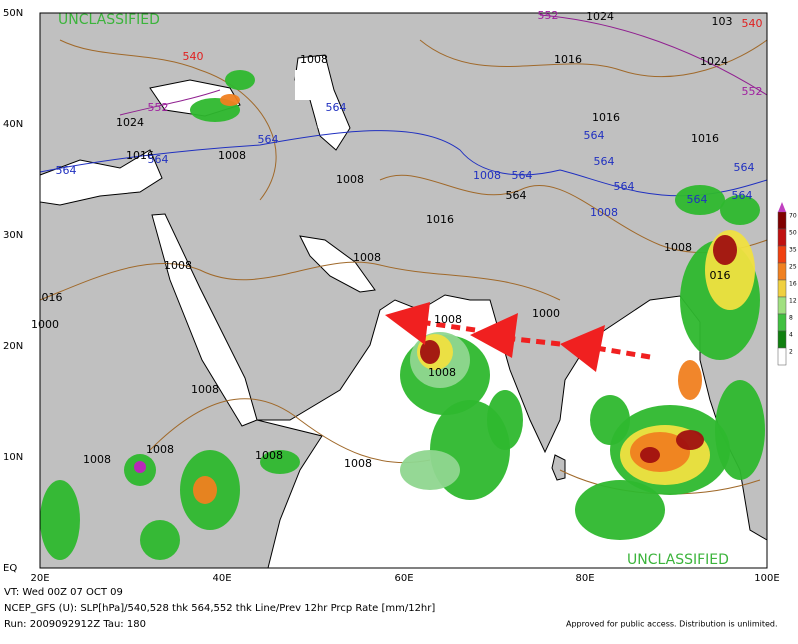 Image resolution: width=798 pixels, height=644 pixels. What do you see at coordinates (793, 301) in the screenshot?
I see `colorbar-label: 12` at bounding box center [793, 301].